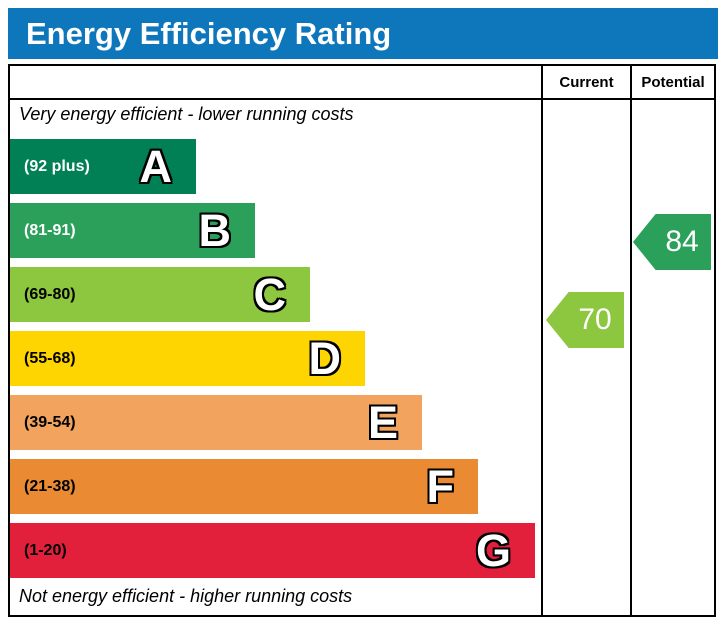 This screenshot has height=619, width=718. Describe the element at coordinates (440, 486) in the screenshot. I see `band-letter: F` at that location.